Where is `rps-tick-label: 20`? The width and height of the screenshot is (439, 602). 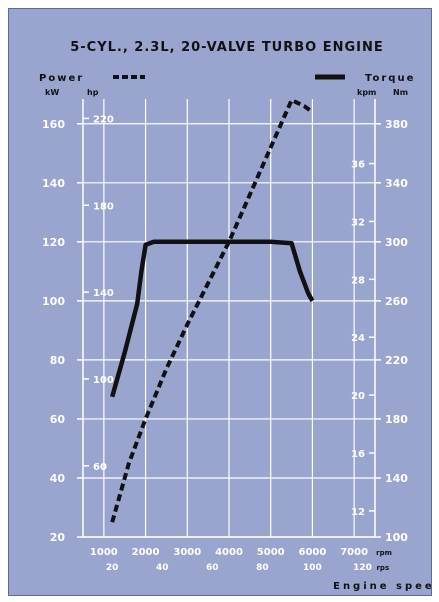
rps-tick-label: 20 is located at coordinates (112, 568).